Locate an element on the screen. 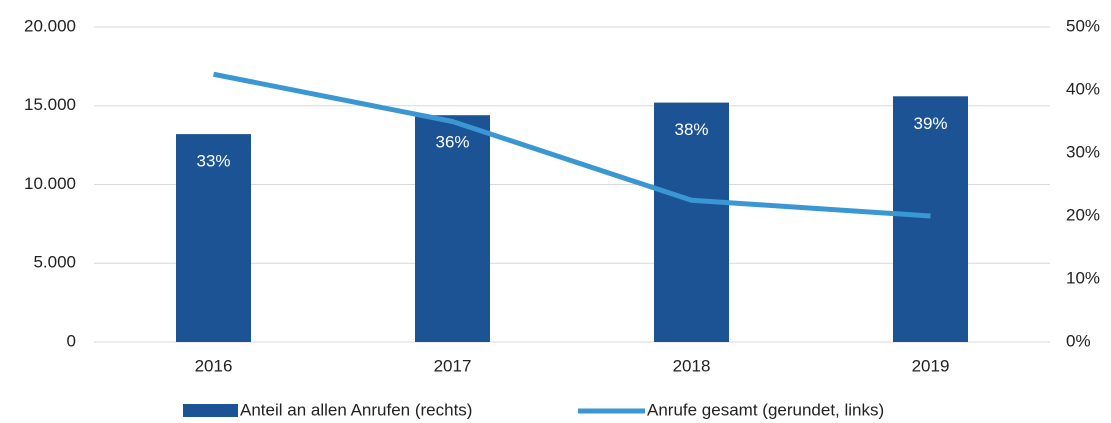  legend-label: Anrufe gesamt (gerundet, links) is located at coordinates (765, 409).